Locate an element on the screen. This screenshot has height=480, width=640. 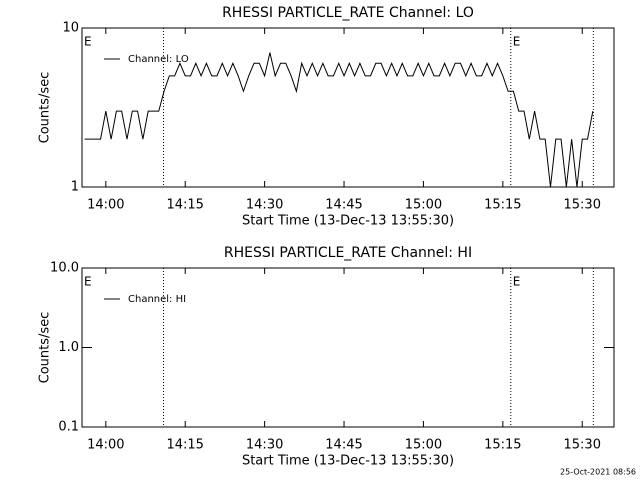
legend-label: Channel: HI is located at coordinates (157, 299).